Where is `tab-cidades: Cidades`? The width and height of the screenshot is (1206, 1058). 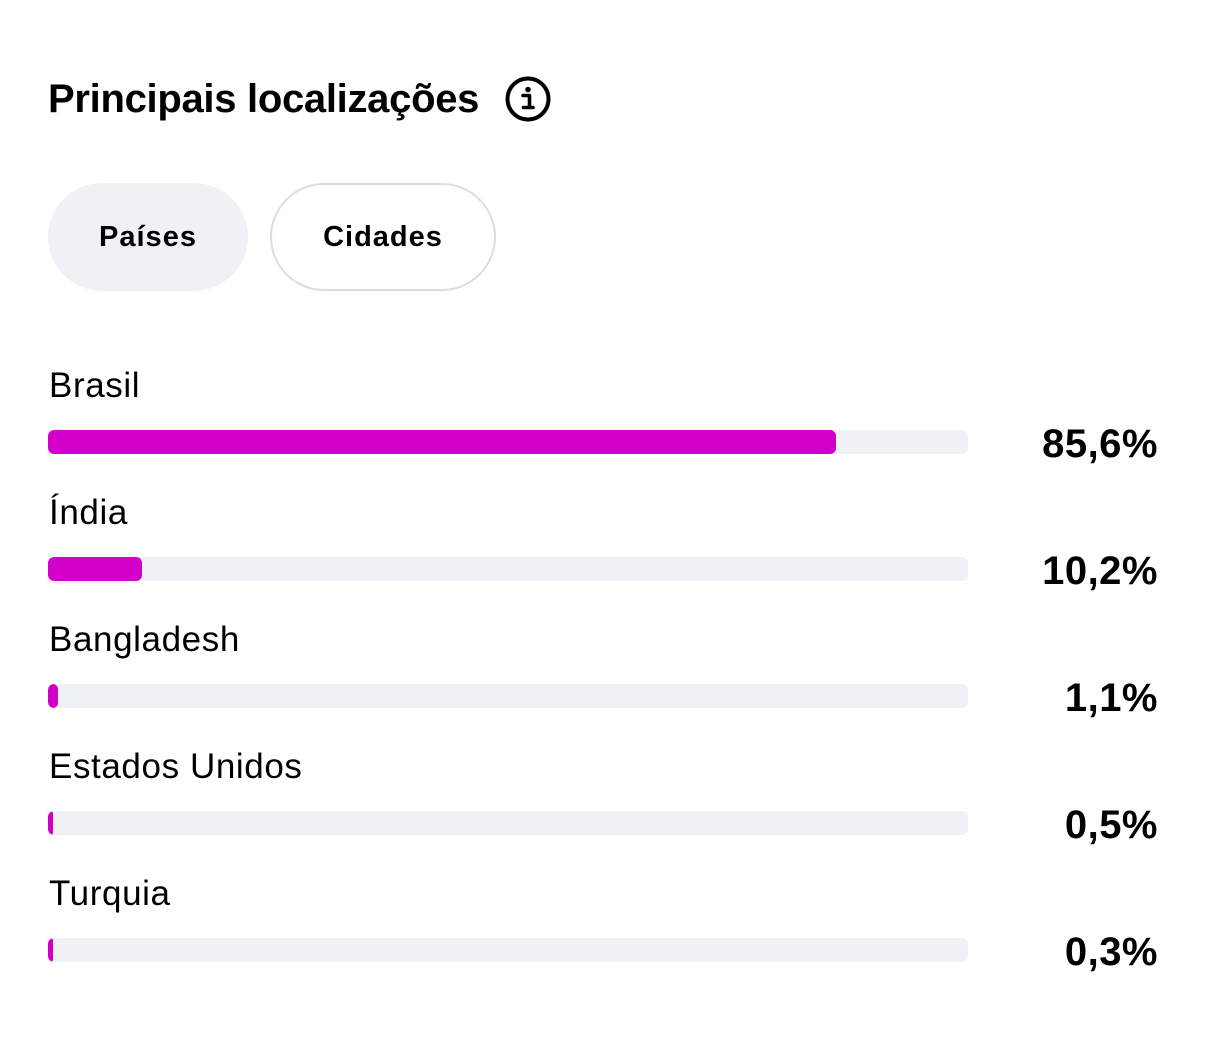
tab-cidades: Cidades is located at coordinates (383, 237).